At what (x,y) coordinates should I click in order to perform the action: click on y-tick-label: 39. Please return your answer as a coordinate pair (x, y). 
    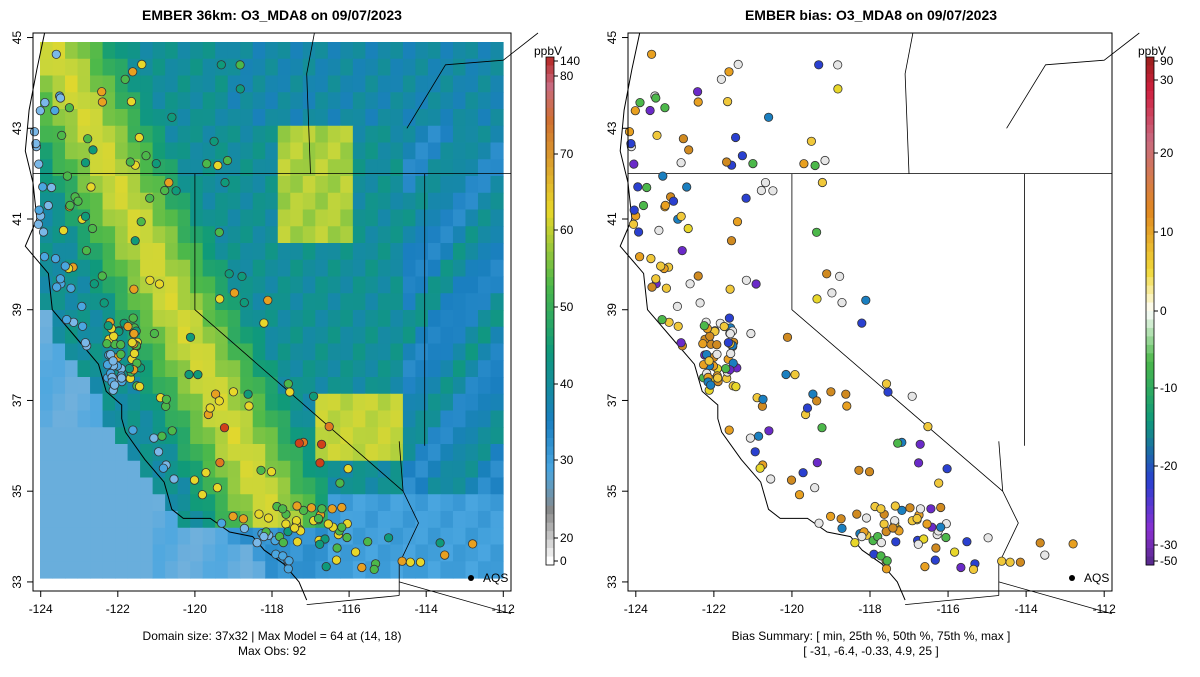
    Looking at the image, I should click on (17, 310).